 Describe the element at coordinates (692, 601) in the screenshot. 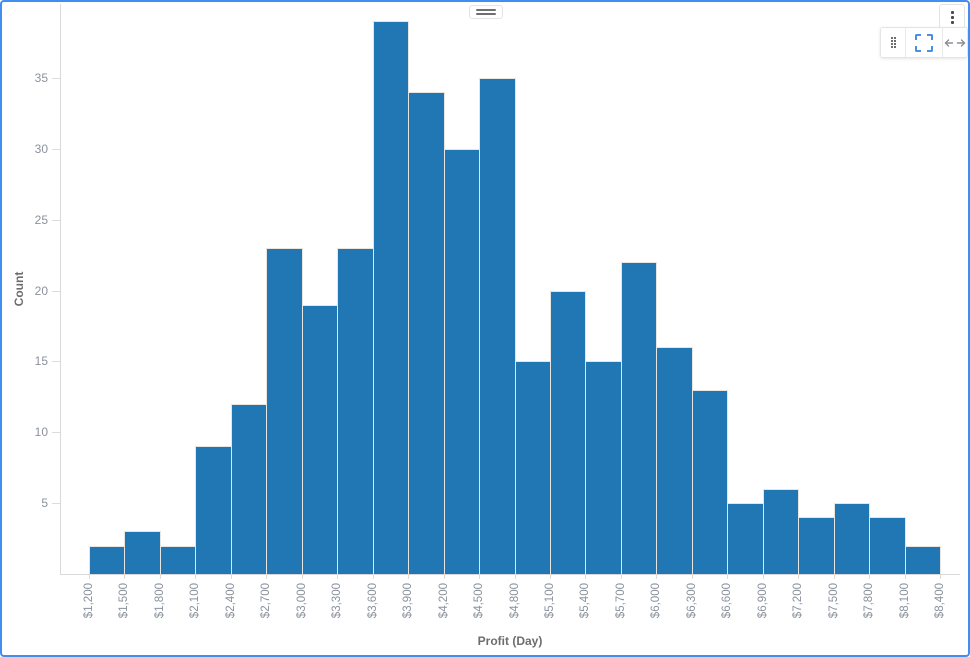

I see `x-tick-label: $6,300` at that location.